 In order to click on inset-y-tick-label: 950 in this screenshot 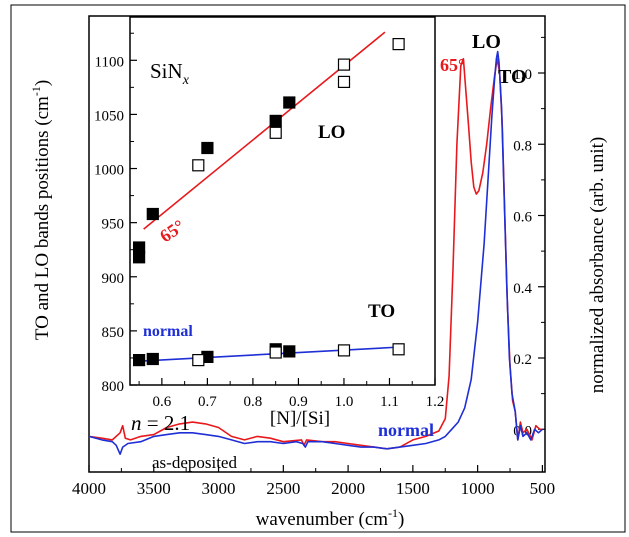, I will do `click(113, 225)`.